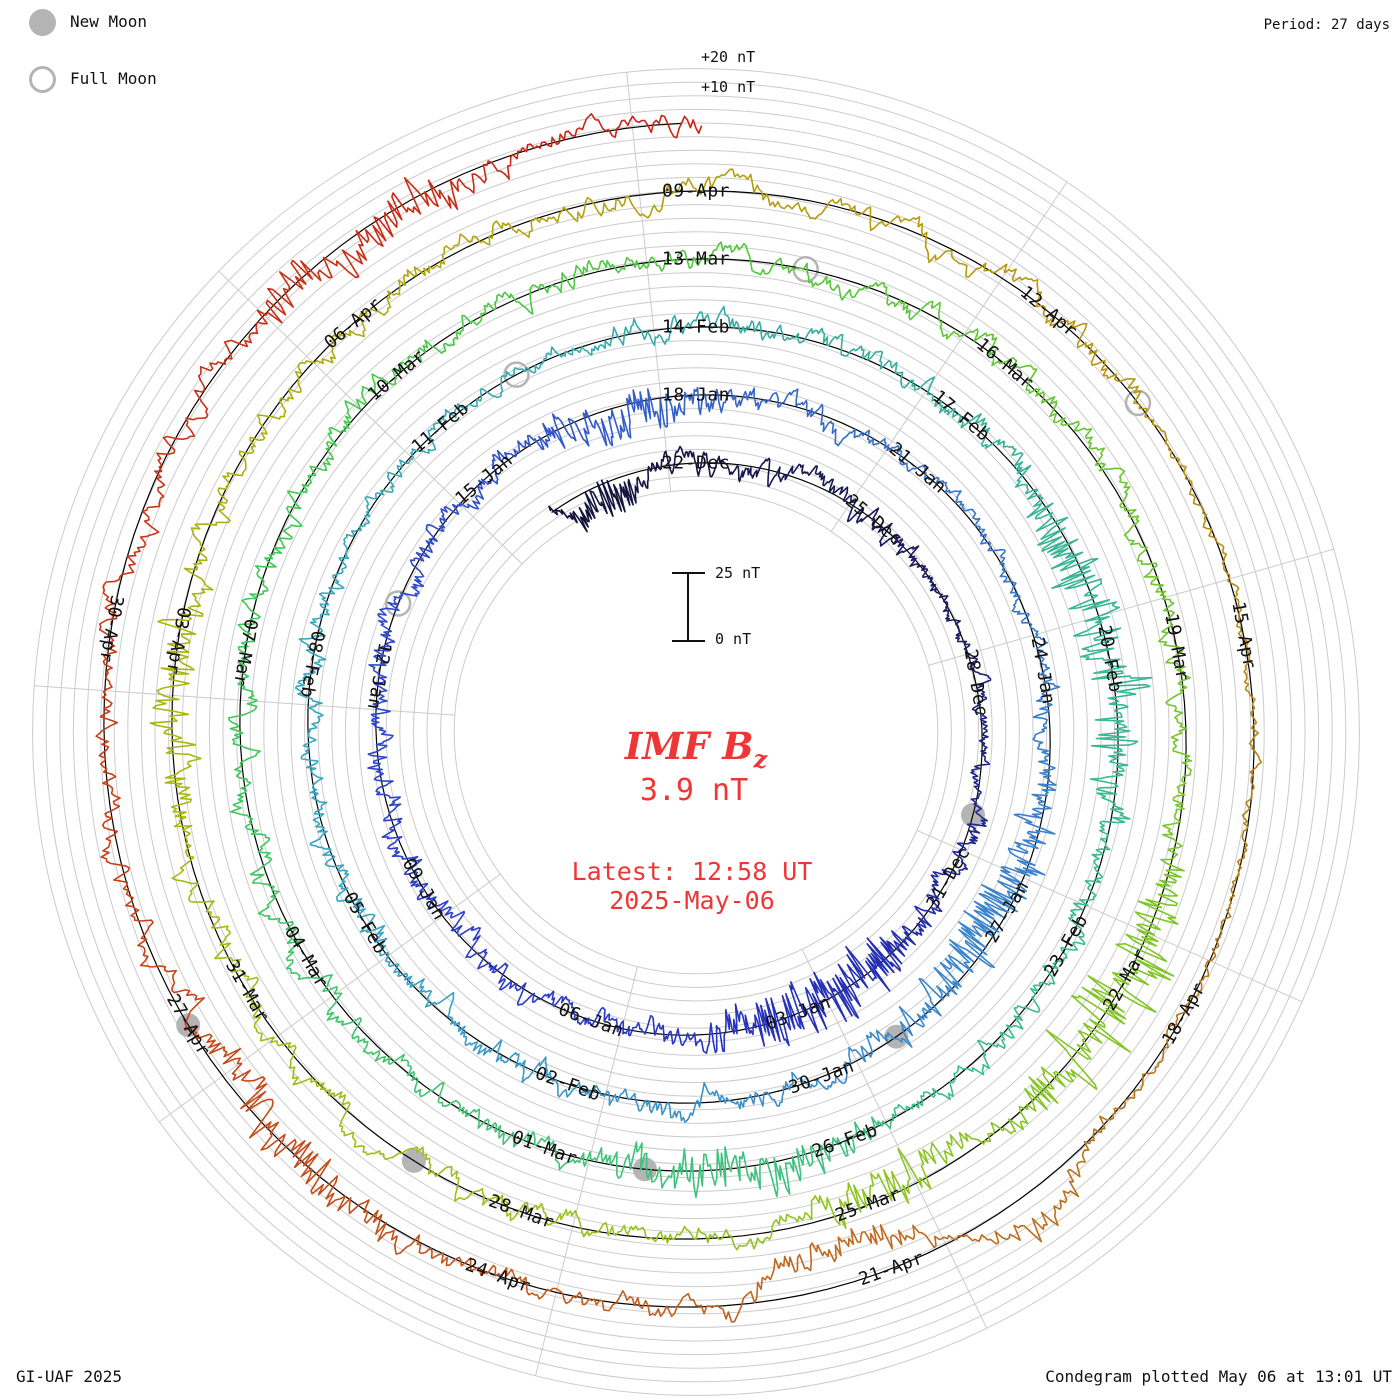 The width and height of the screenshot is (1400, 1400). I want to click on date-label: 21-Jan, so click(918, 468).